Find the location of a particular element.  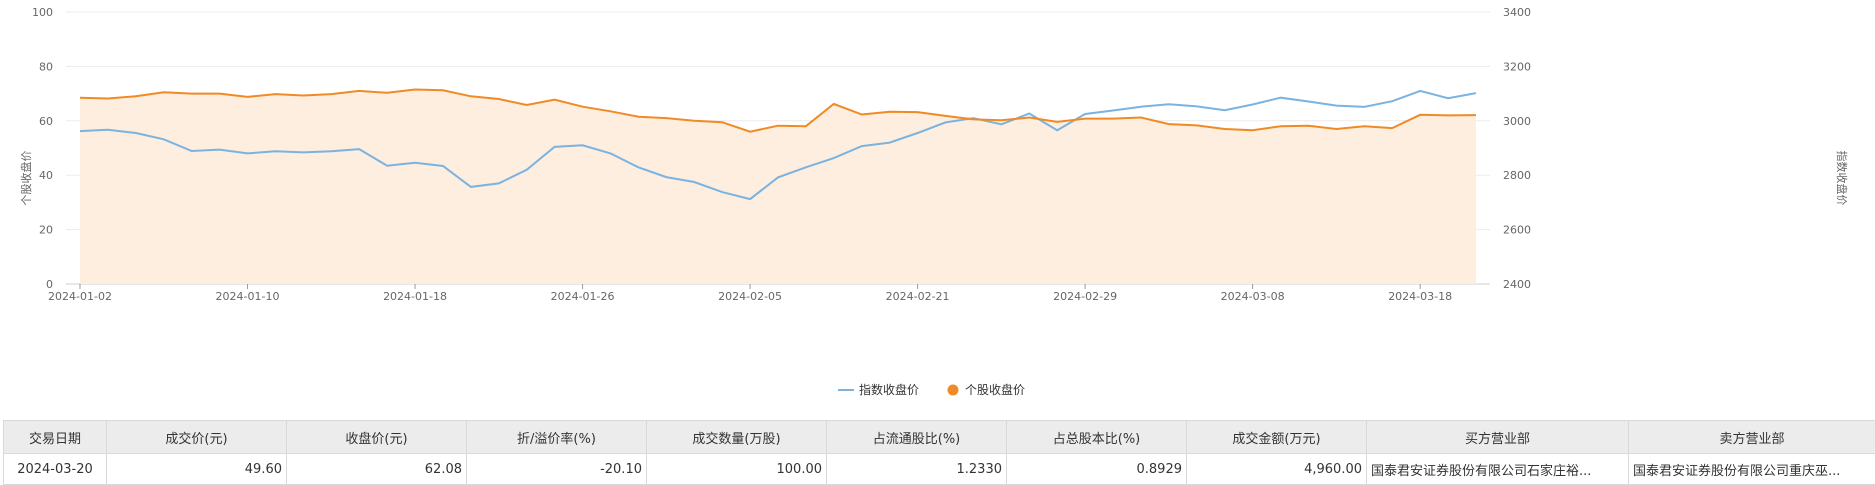

right-tick-label: 2800 is located at coordinates (1517, 175).